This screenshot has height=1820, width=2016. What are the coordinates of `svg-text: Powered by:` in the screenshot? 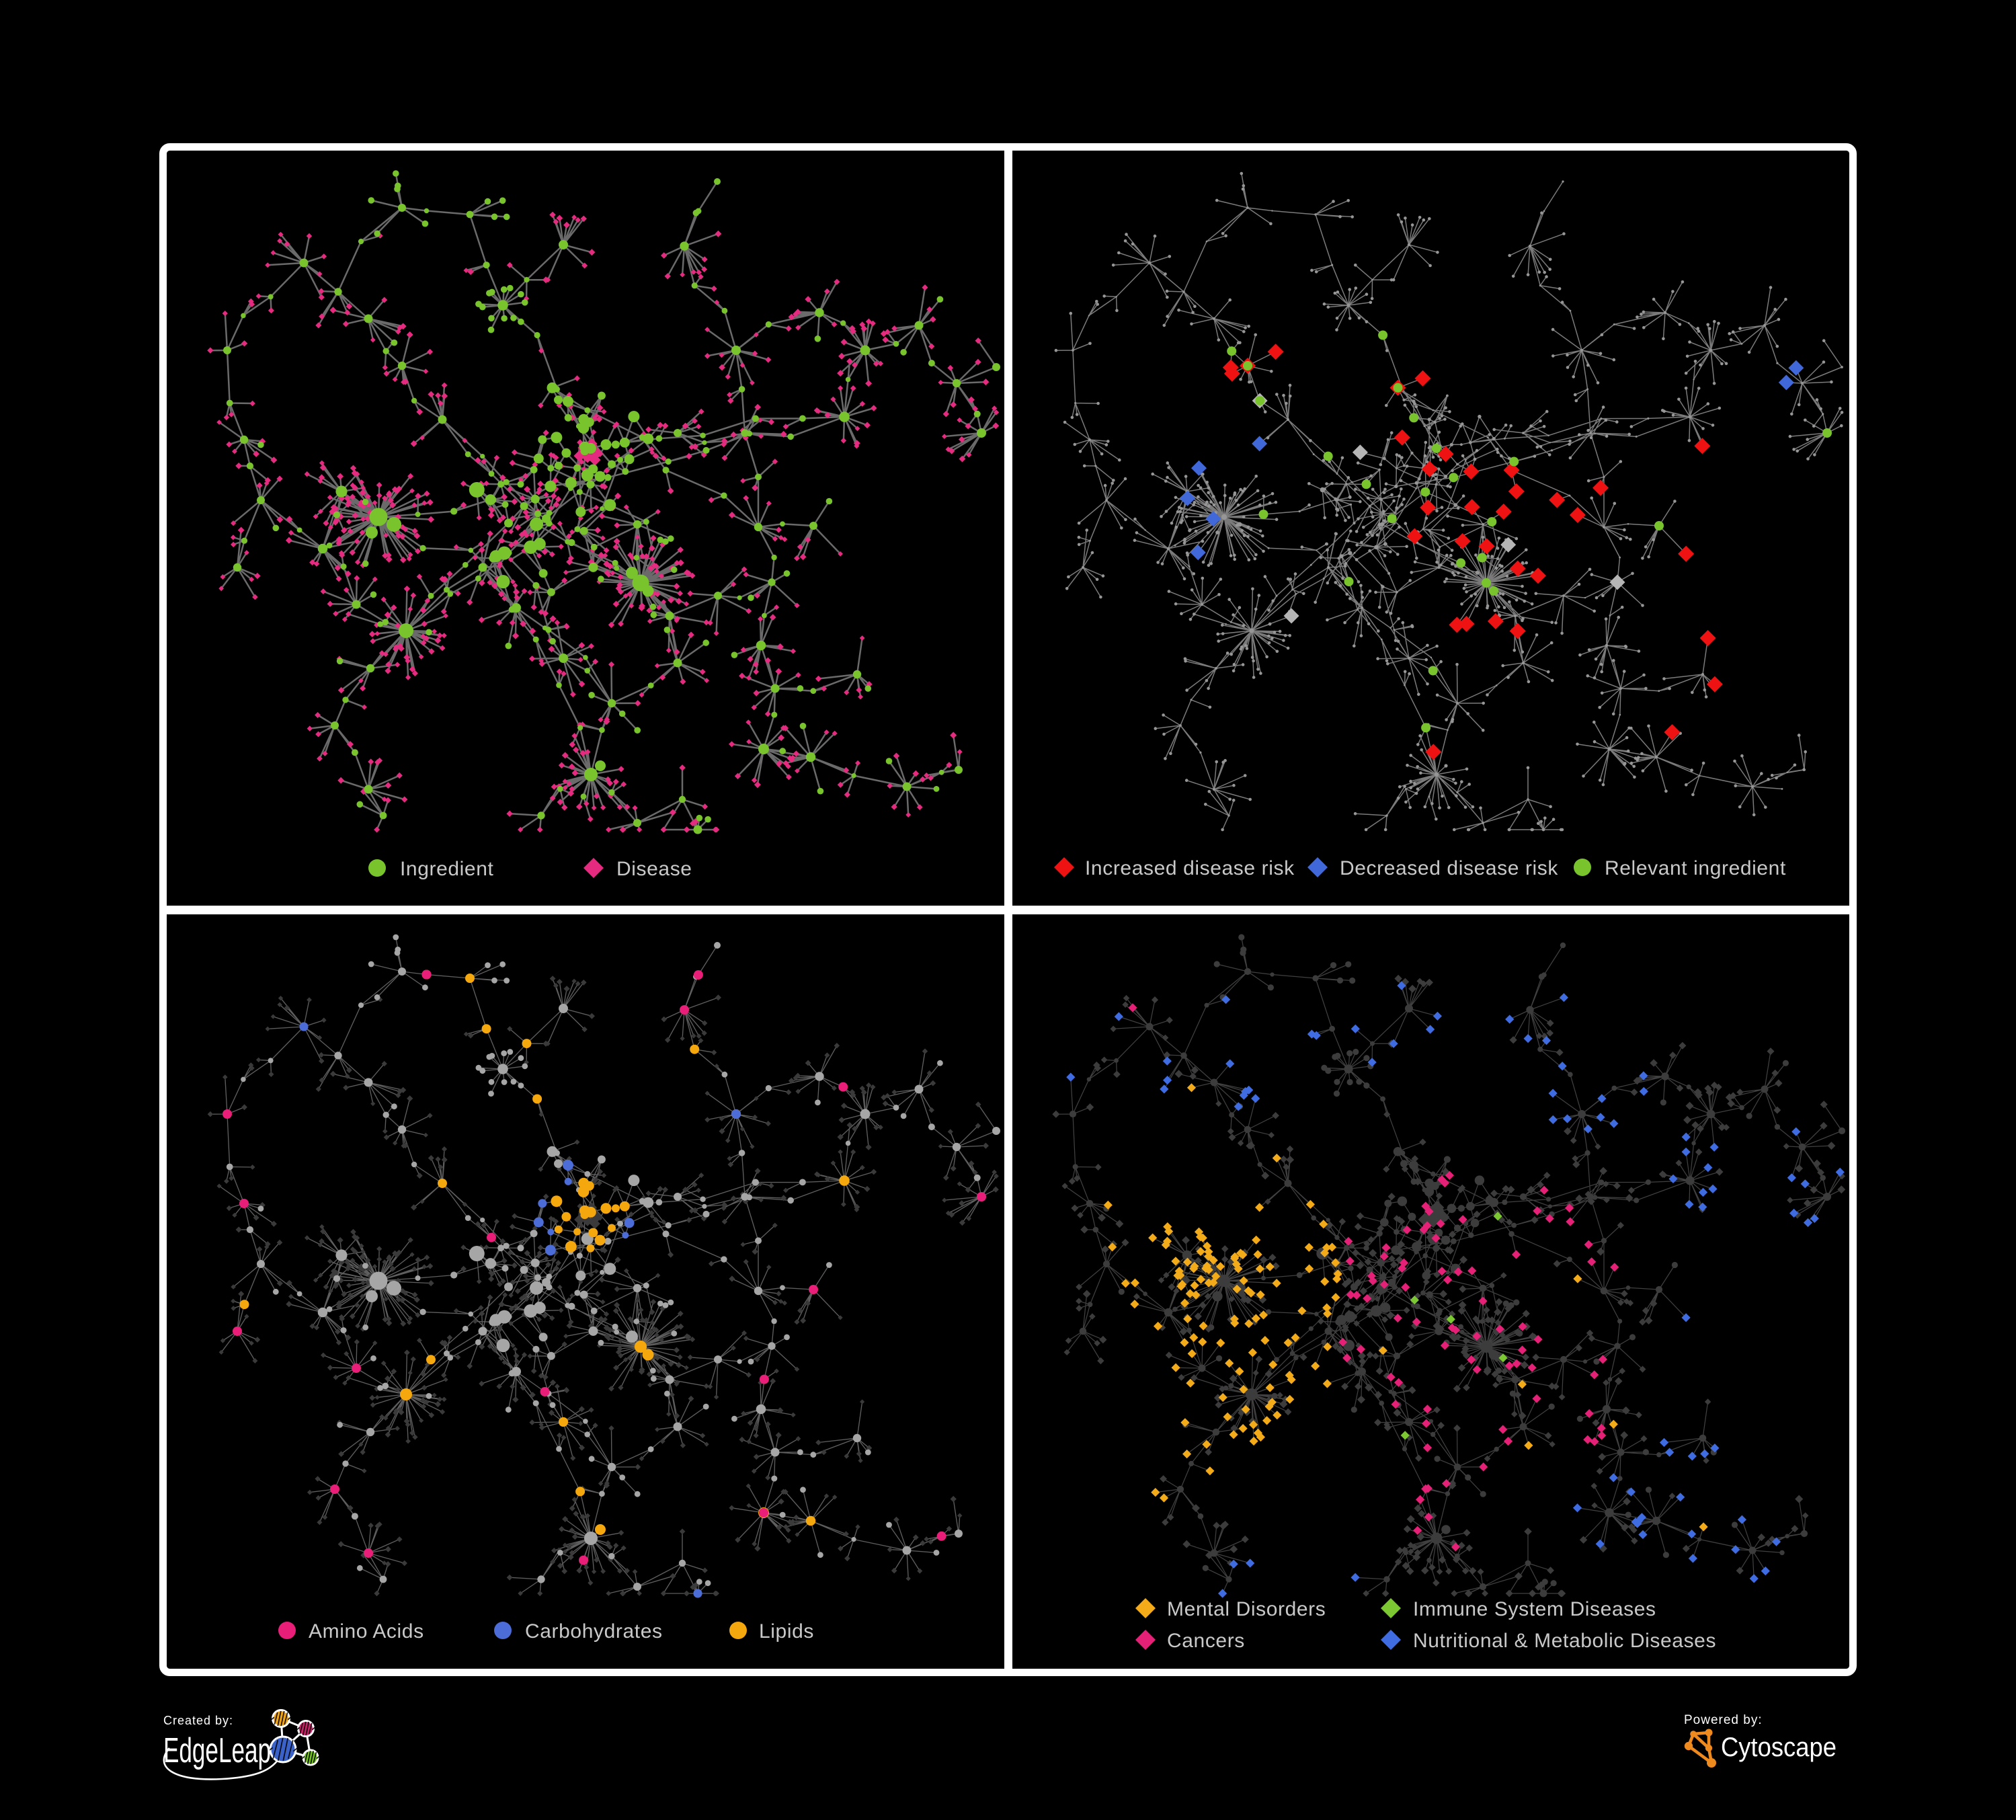 It's located at (1723, 1720).